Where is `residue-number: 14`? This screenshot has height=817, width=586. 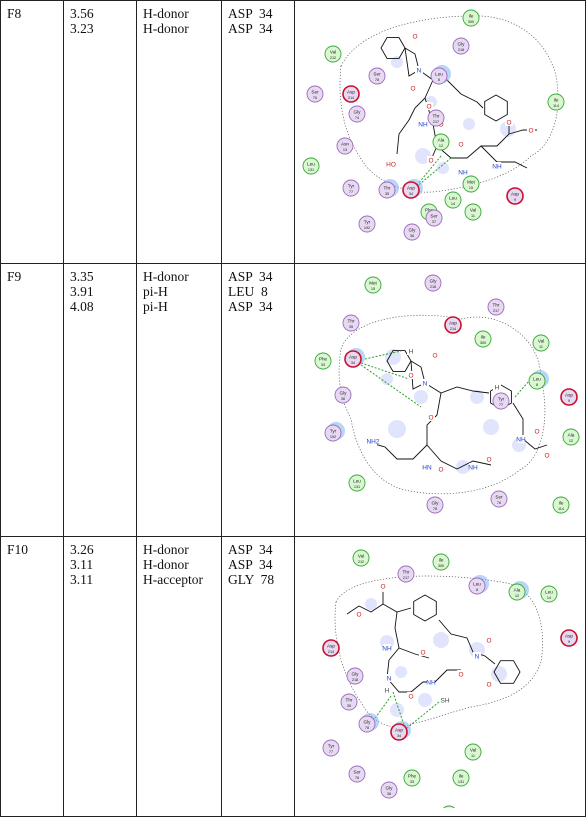
residue-number: 14 is located at coordinates (453, 204).